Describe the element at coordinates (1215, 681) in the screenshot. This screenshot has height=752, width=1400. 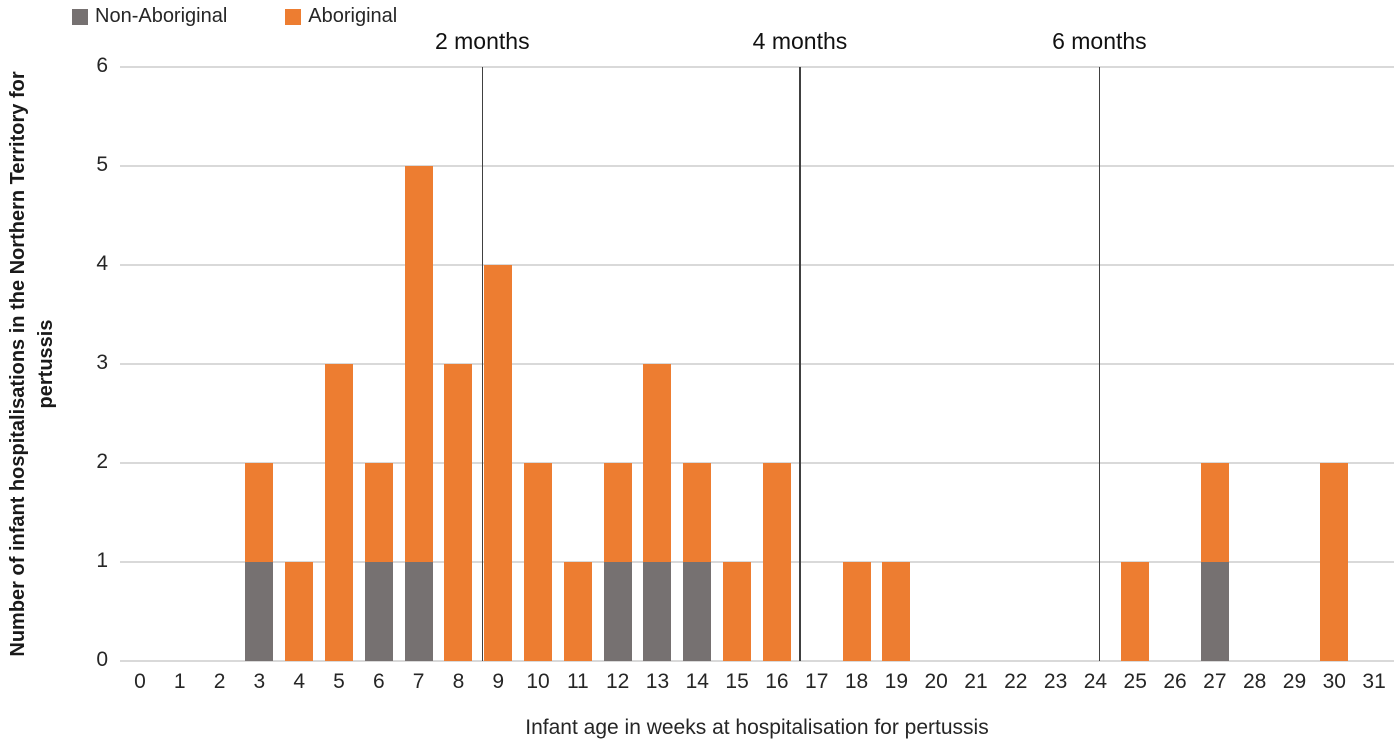
I see `x-tick-label-27: 27` at that location.